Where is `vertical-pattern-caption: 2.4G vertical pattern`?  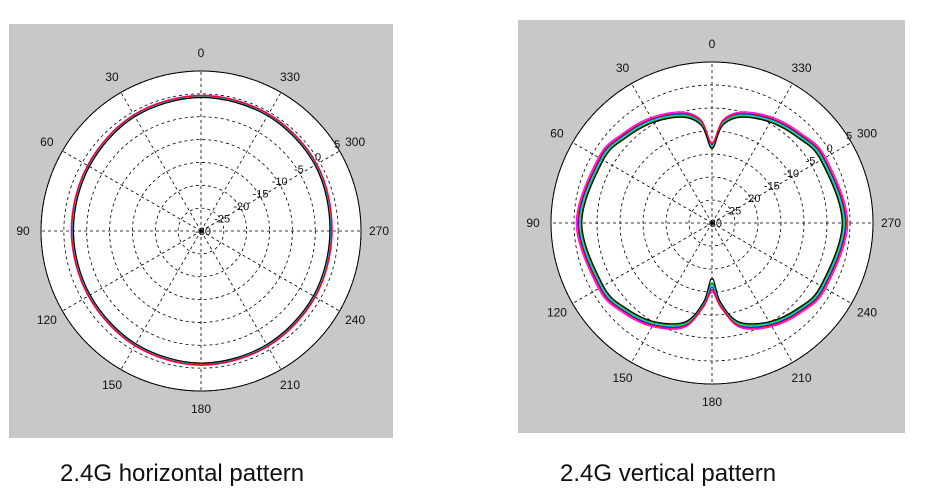
vertical-pattern-caption: 2.4G vertical pattern is located at coordinates (668, 473).